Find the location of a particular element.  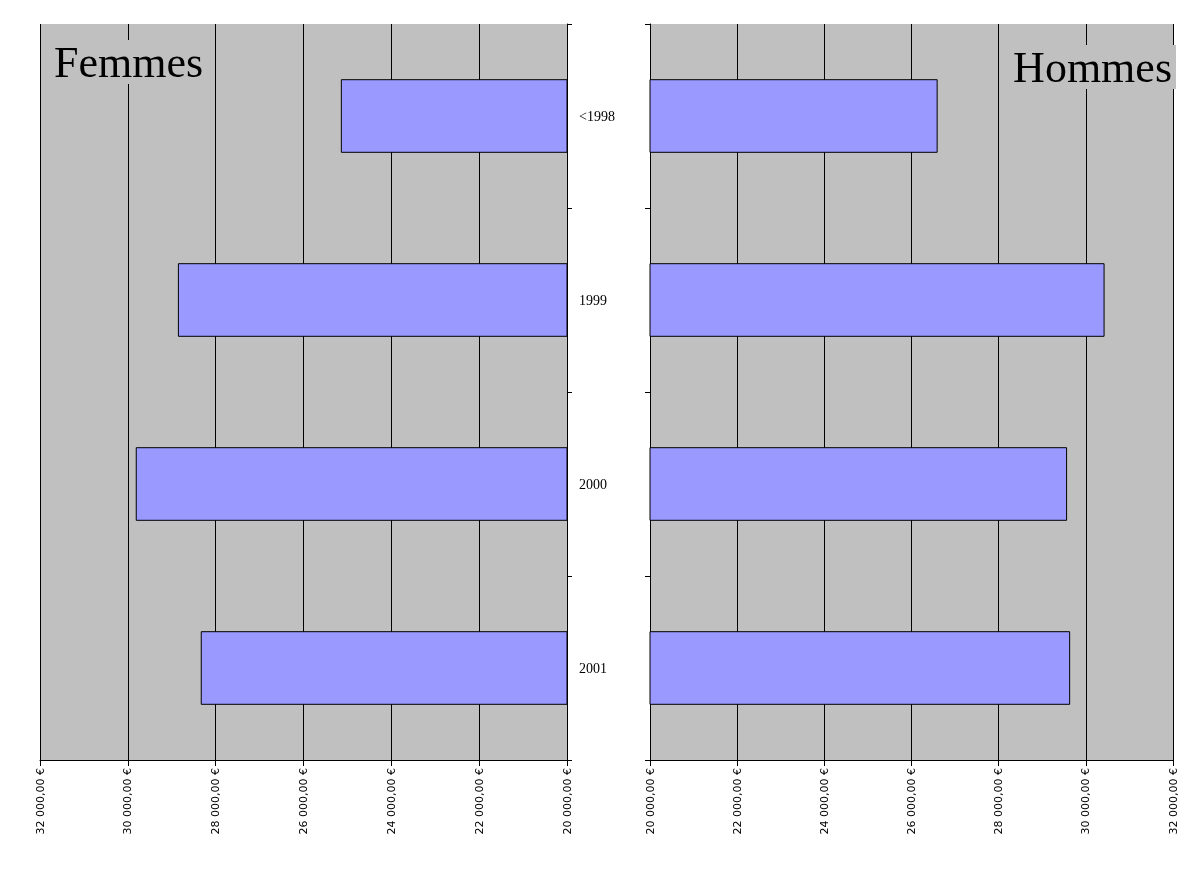

y-tick-label: 2000 is located at coordinates (593, 484).